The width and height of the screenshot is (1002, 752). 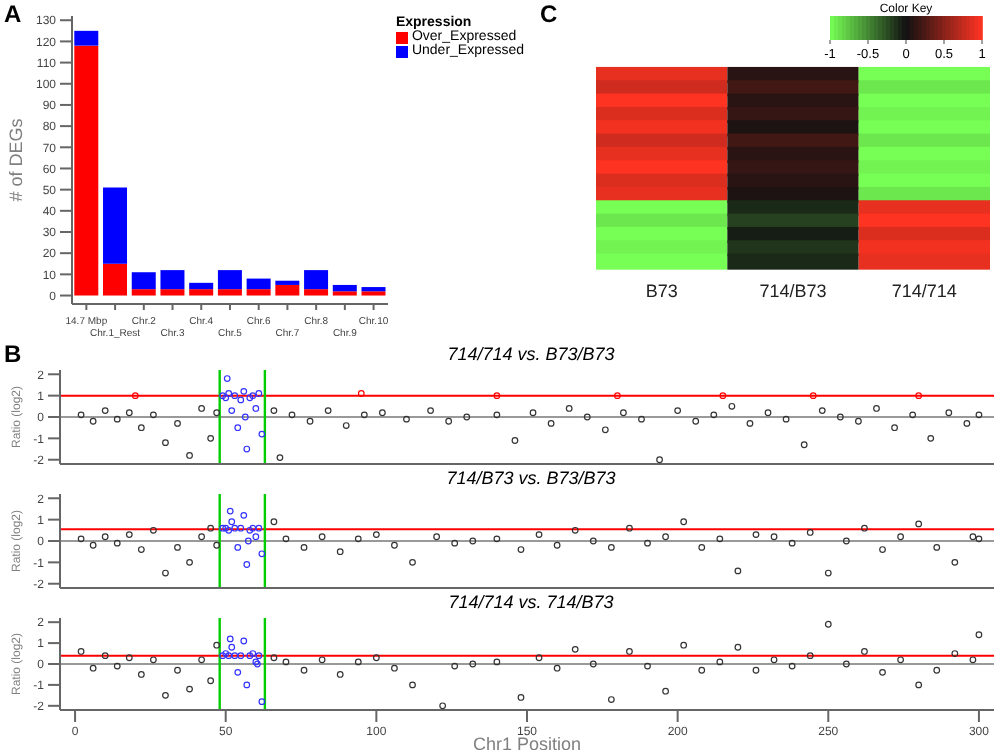 What do you see at coordinates (527, 743) in the screenshot?
I see `x-axis-title: Chr1 Position` at bounding box center [527, 743].